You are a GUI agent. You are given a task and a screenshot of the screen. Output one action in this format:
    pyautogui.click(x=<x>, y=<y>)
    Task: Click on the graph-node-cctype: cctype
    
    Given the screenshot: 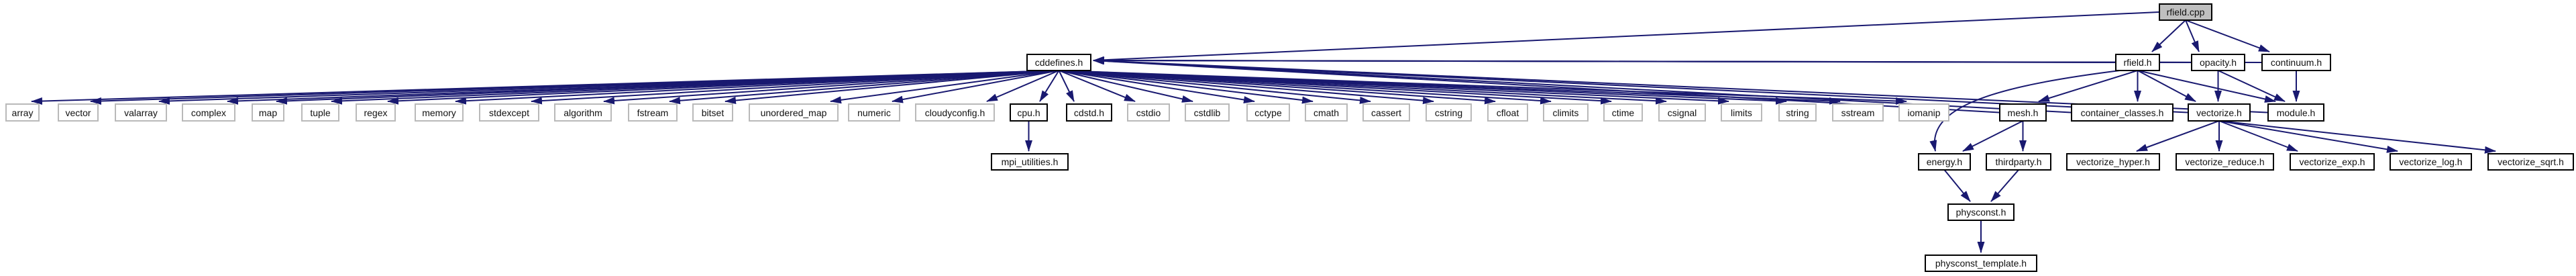 What is the action you would take?
    pyautogui.click(x=1268, y=112)
    